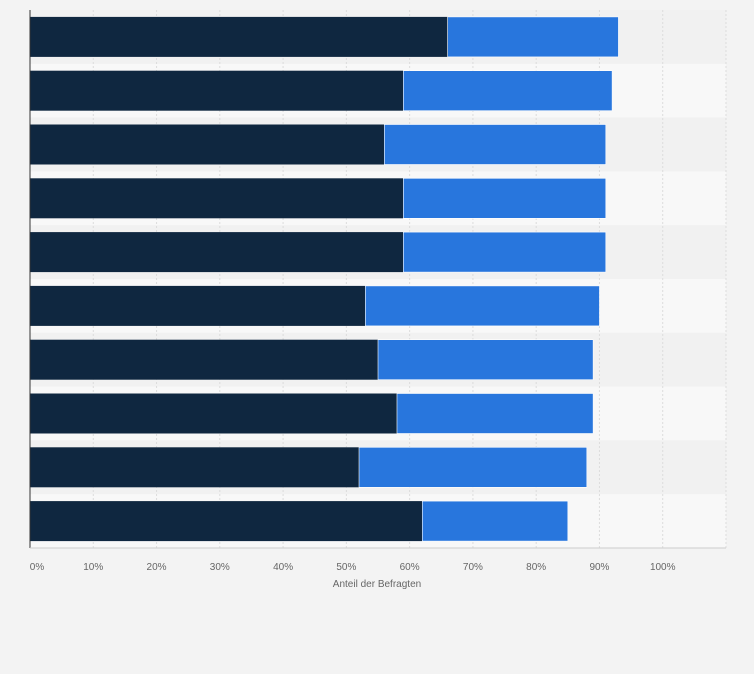 The image size is (754, 674). I want to click on x-tick-label: 0%, so click(37, 567).